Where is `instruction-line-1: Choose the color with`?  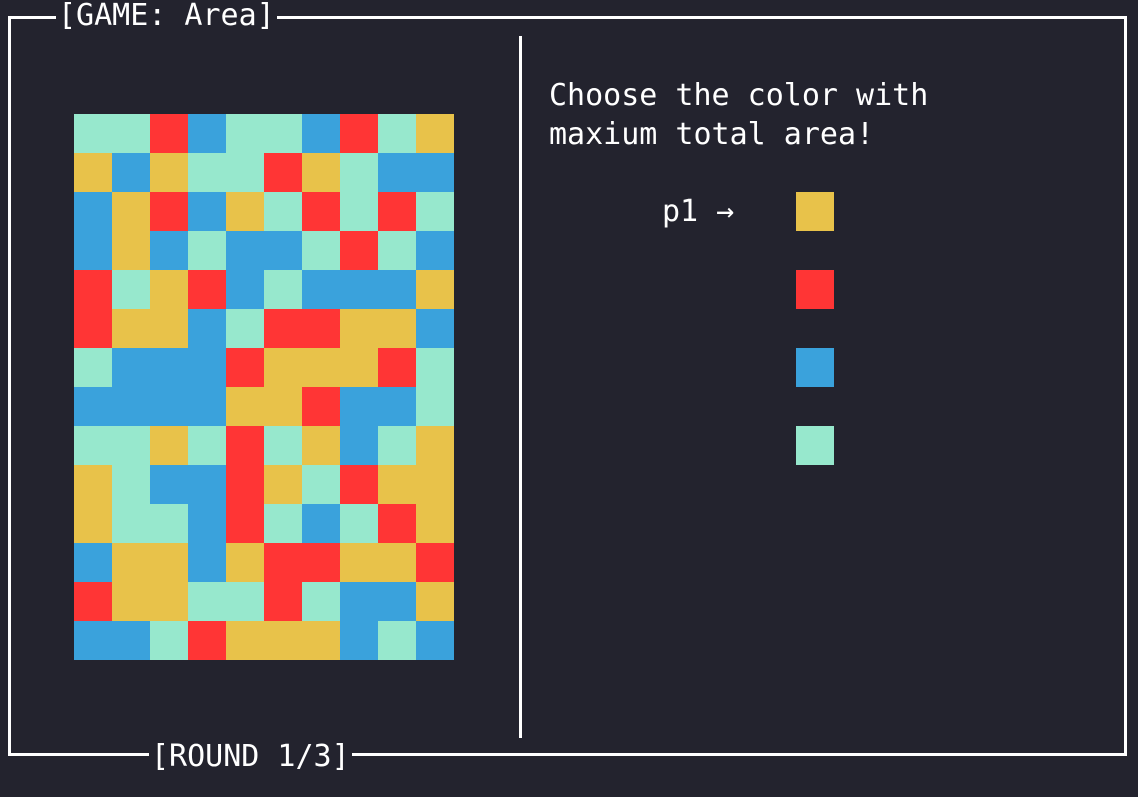
instruction-line-1: Choose the color with is located at coordinates (739, 95).